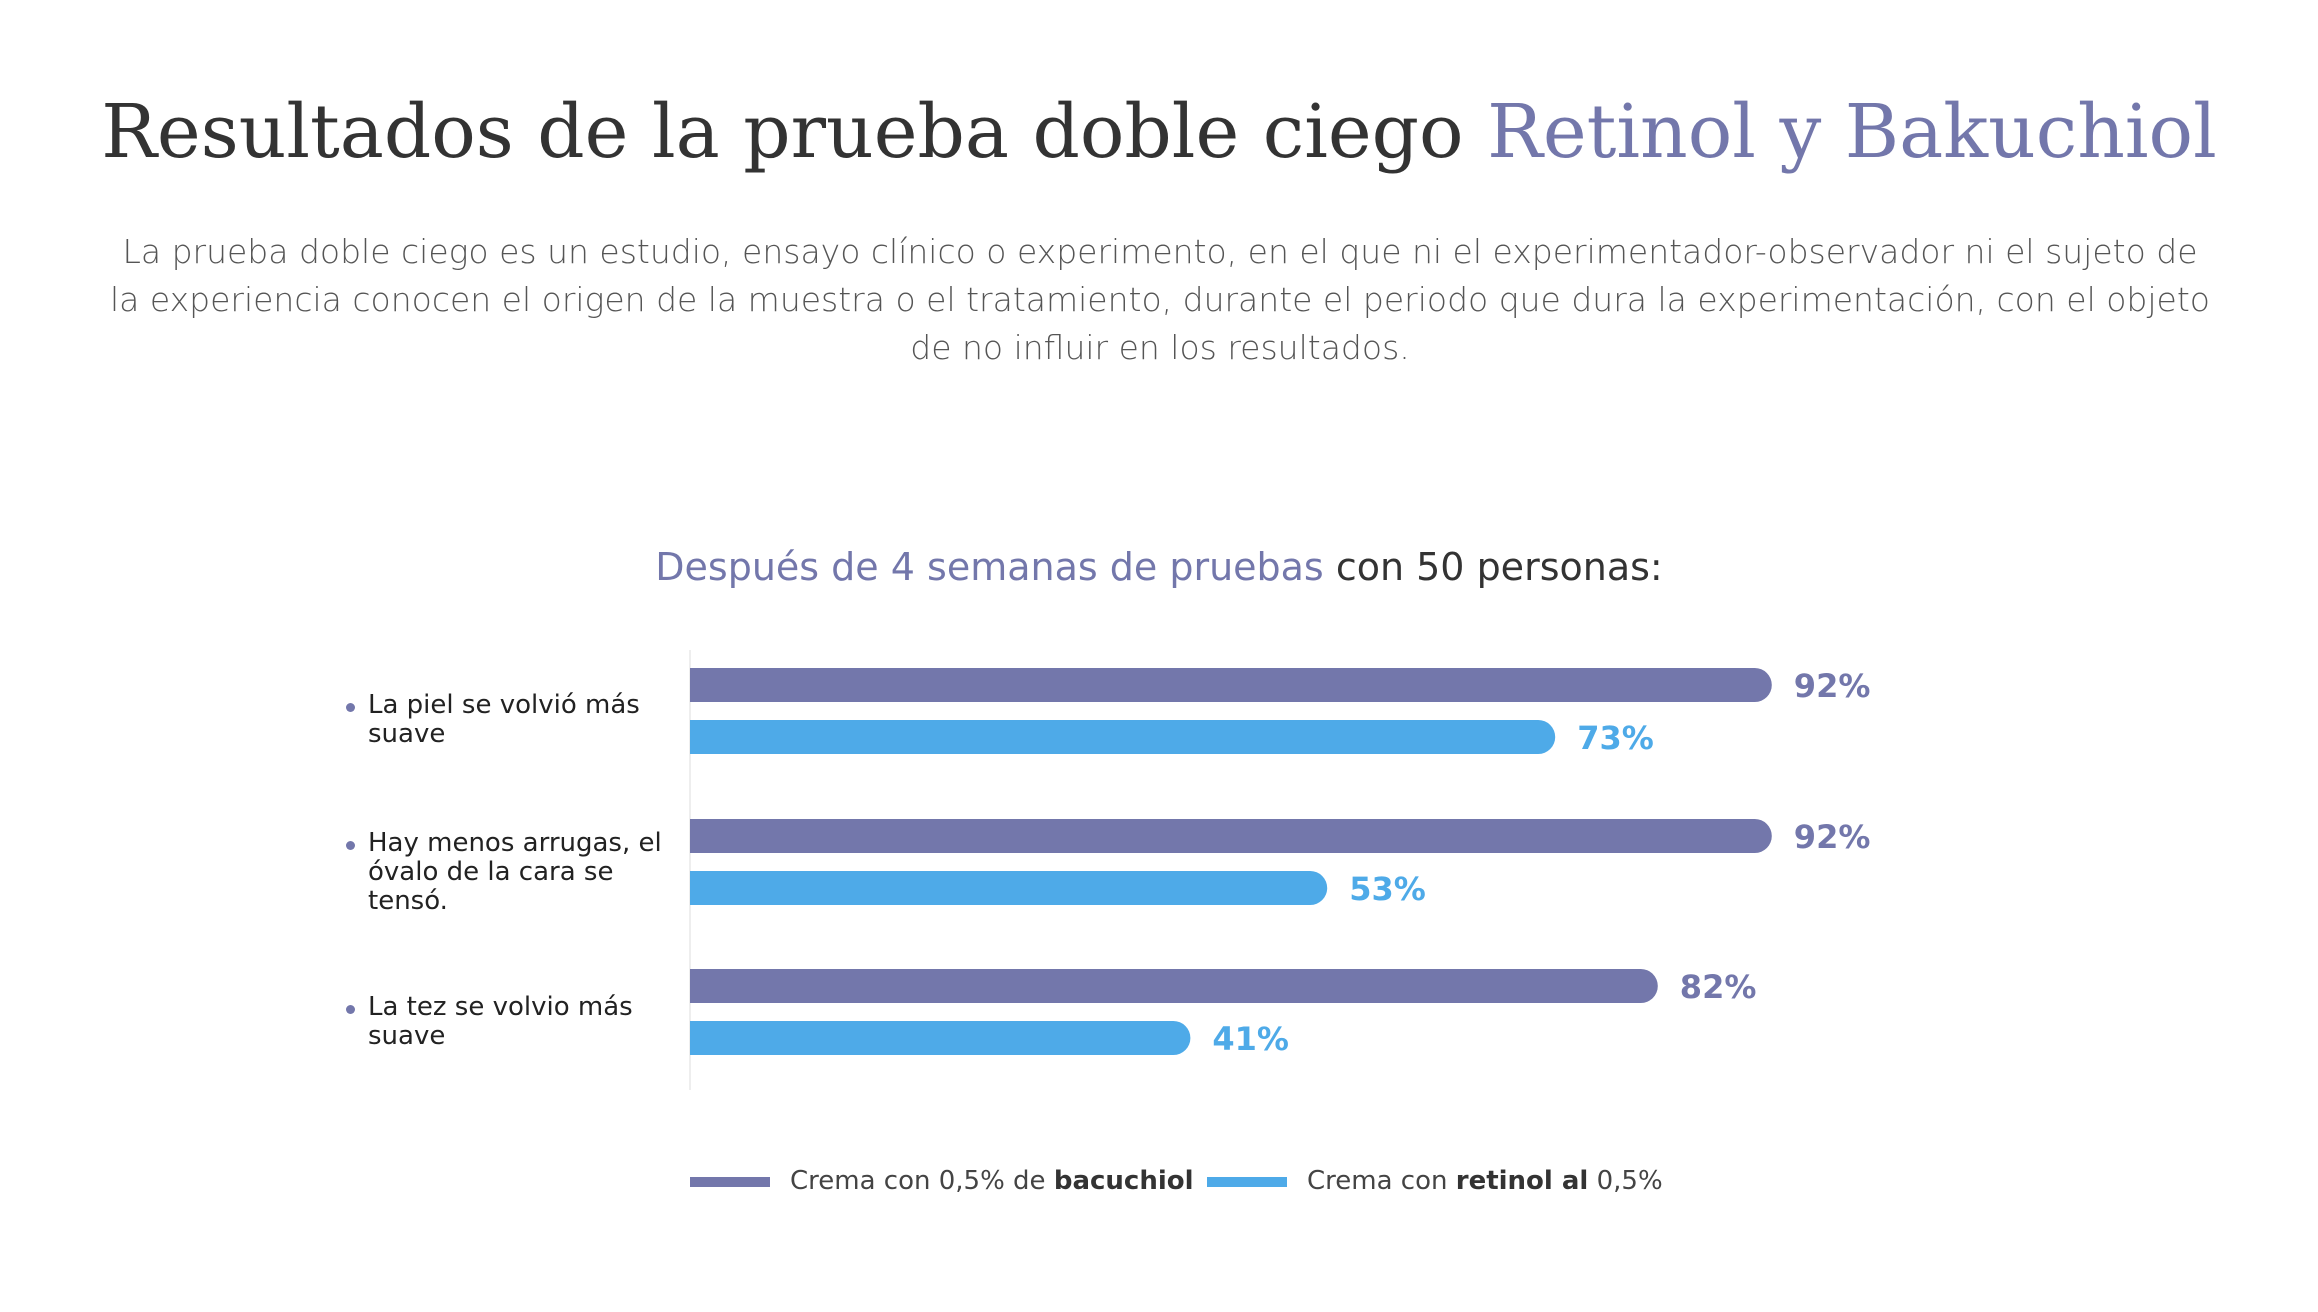 Image resolution: width=2318 pixels, height=1312 pixels. I want to click on legend-item-retinol: Crema con retinol al 0,5%, so click(1435, 1181).